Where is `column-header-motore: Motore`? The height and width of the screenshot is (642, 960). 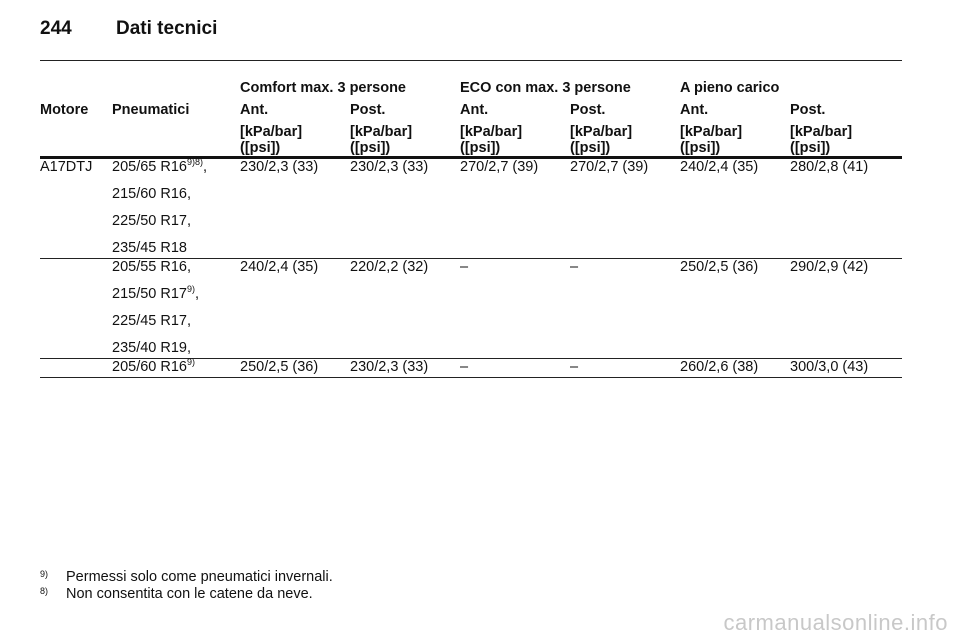 column-header-motore: Motore is located at coordinates (64, 110).